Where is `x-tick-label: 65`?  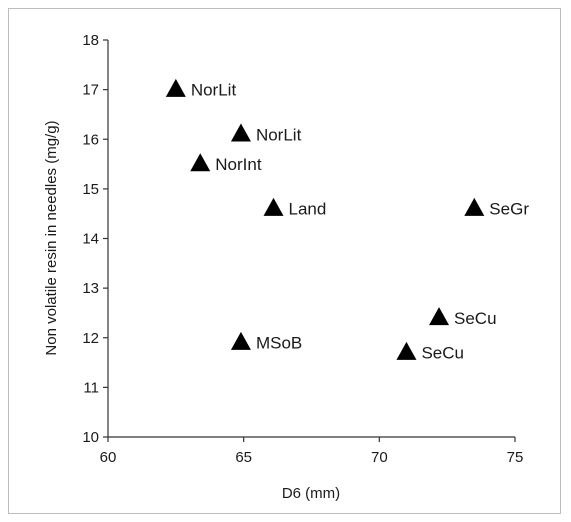 x-tick-label: 65 is located at coordinates (243, 457).